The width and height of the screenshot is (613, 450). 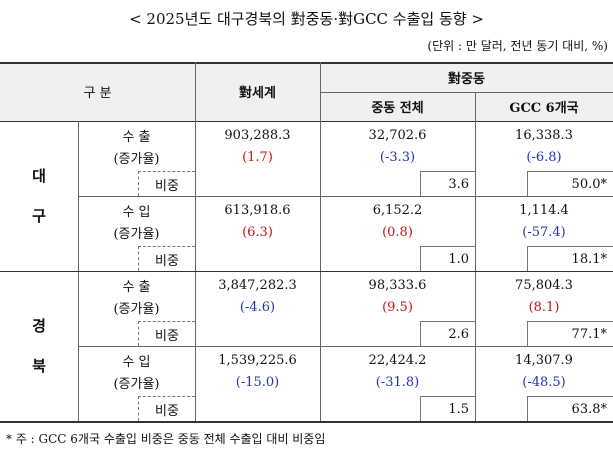 I want to click on world-value: 903,288.3, so click(x=257, y=135).